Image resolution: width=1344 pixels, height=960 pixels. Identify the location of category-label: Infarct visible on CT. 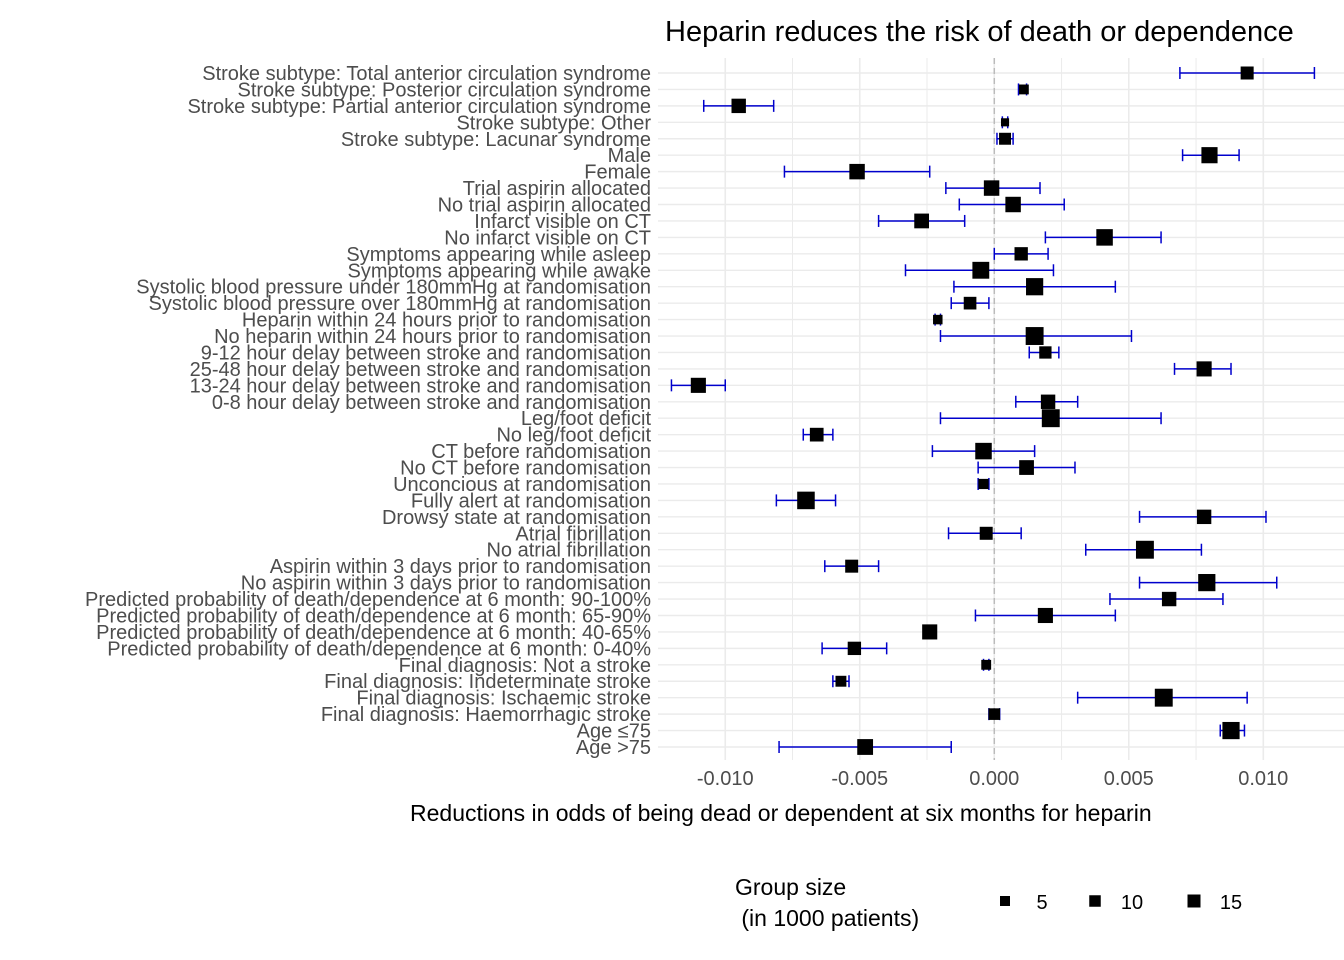
(562, 222).